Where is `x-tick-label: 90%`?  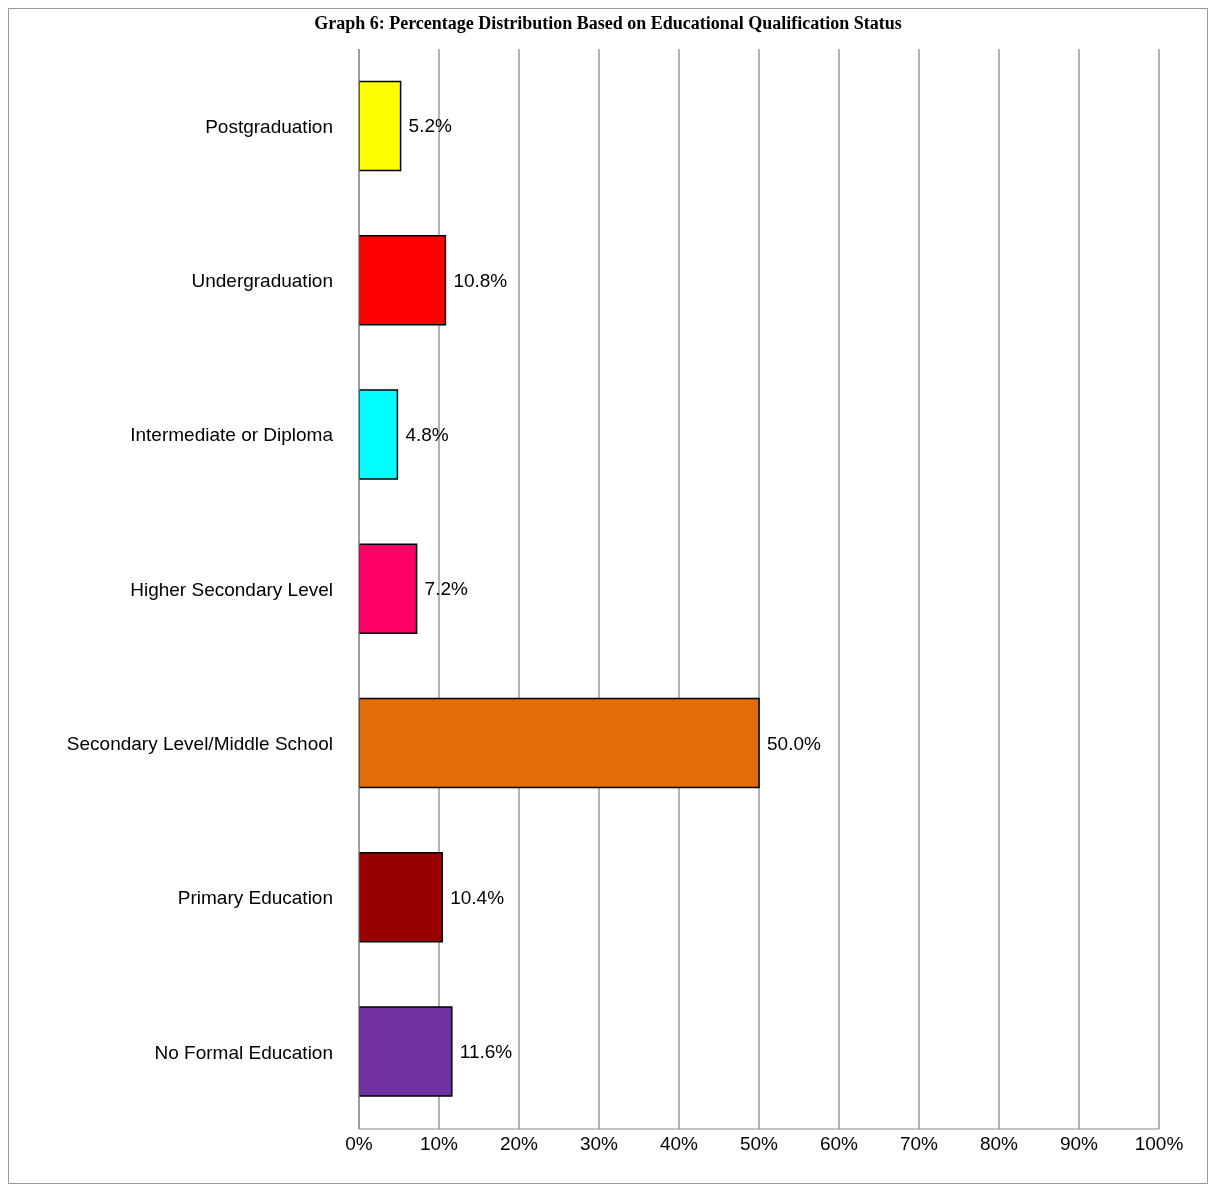
x-tick-label: 90% is located at coordinates (1079, 1144).